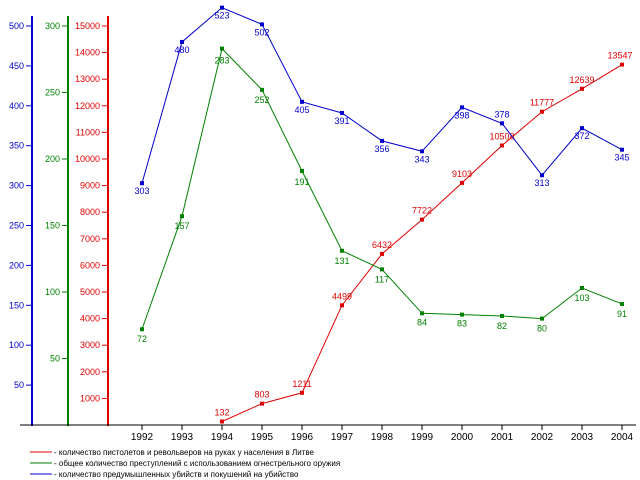 Image resolution: width=640 pixels, height=480 pixels. Describe the element at coordinates (581, 136) in the screenshot. I see `data-label-blue: 372` at that location.